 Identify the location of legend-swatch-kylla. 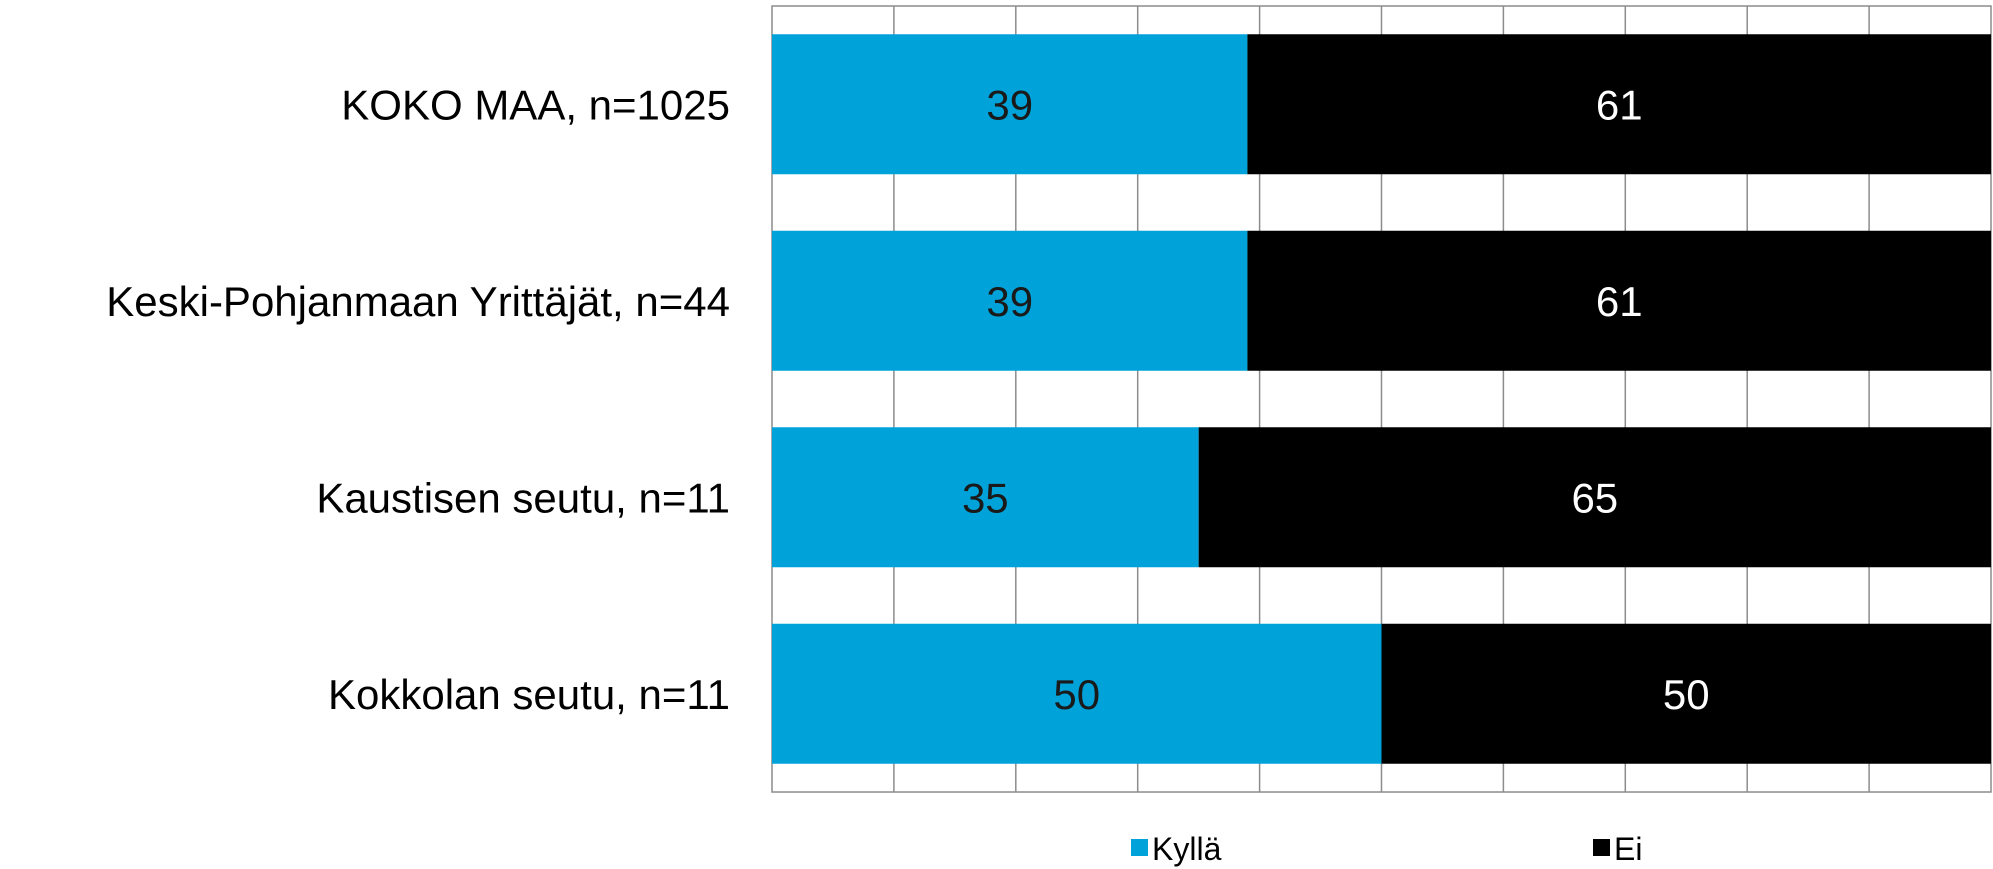
(1139, 847).